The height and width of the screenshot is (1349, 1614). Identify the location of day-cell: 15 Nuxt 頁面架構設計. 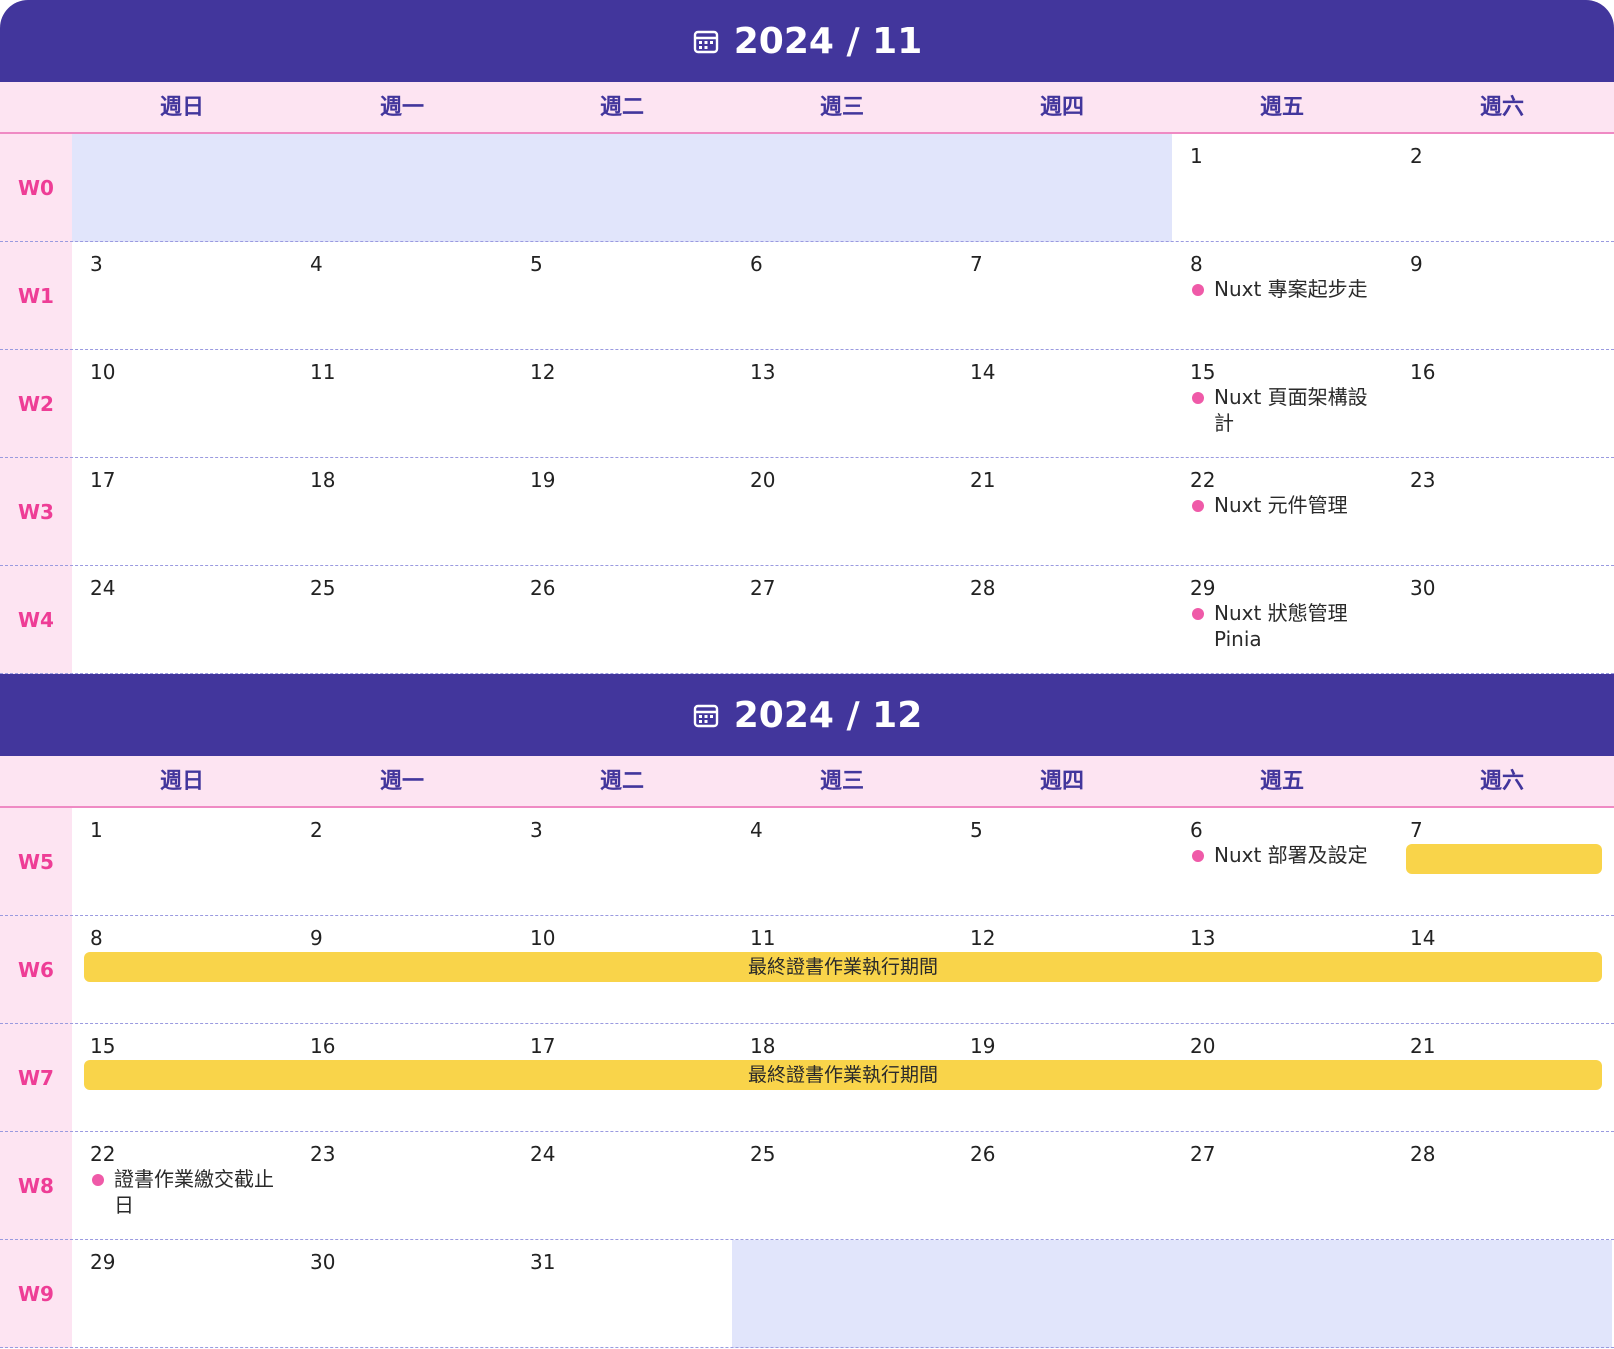
(1282, 404).